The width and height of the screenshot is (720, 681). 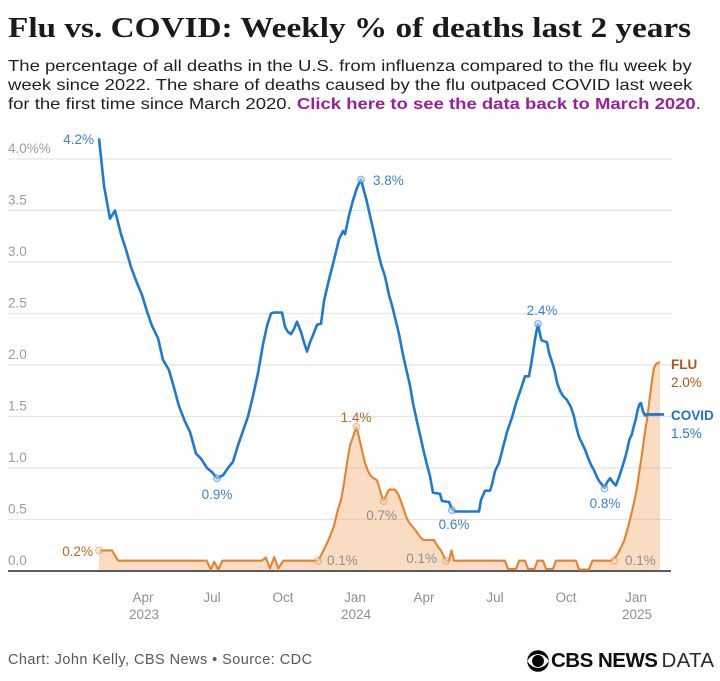 I want to click on svg-text: 1.5, so click(x=17, y=406).